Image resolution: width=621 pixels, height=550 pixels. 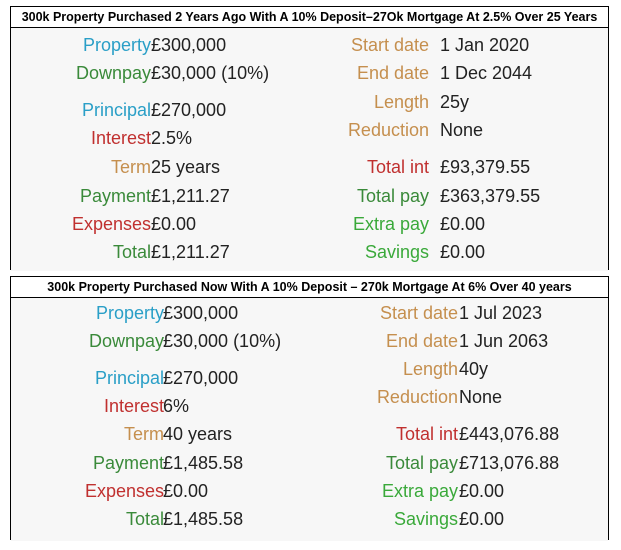 I want to click on total-pay-row: Total pay £713,076.88, so click(x=311, y=463).